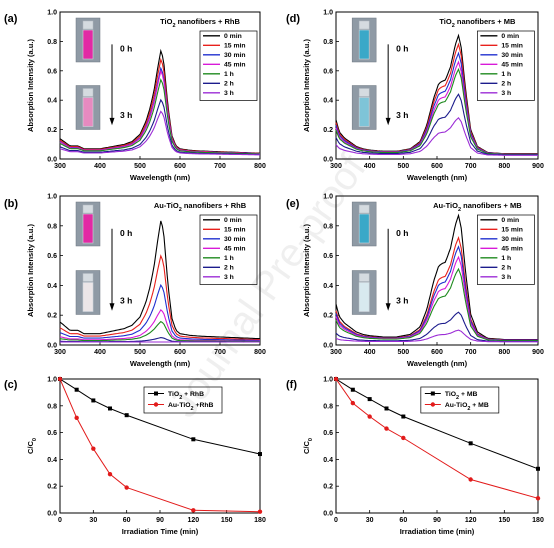  I want to click on x-axis-label: Irradiation time (min), so click(437, 531).